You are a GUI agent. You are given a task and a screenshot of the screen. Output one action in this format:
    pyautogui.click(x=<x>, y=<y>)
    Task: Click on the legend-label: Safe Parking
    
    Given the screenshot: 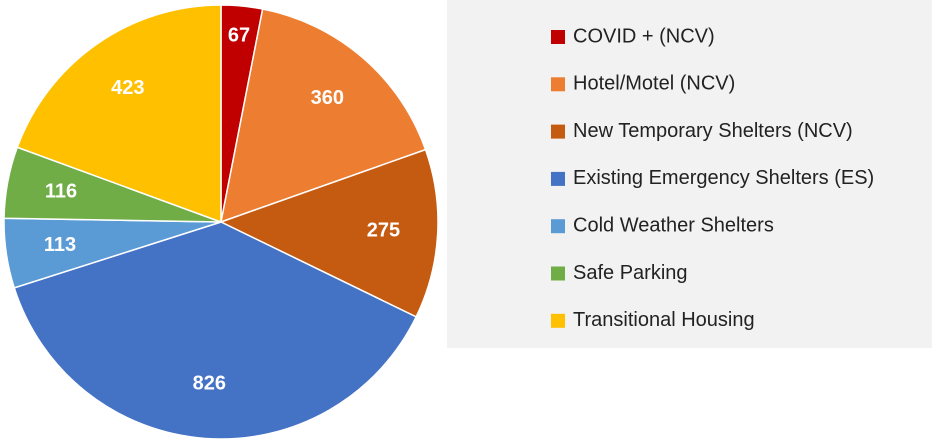 What is the action you would take?
    pyautogui.click(x=630, y=273)
    